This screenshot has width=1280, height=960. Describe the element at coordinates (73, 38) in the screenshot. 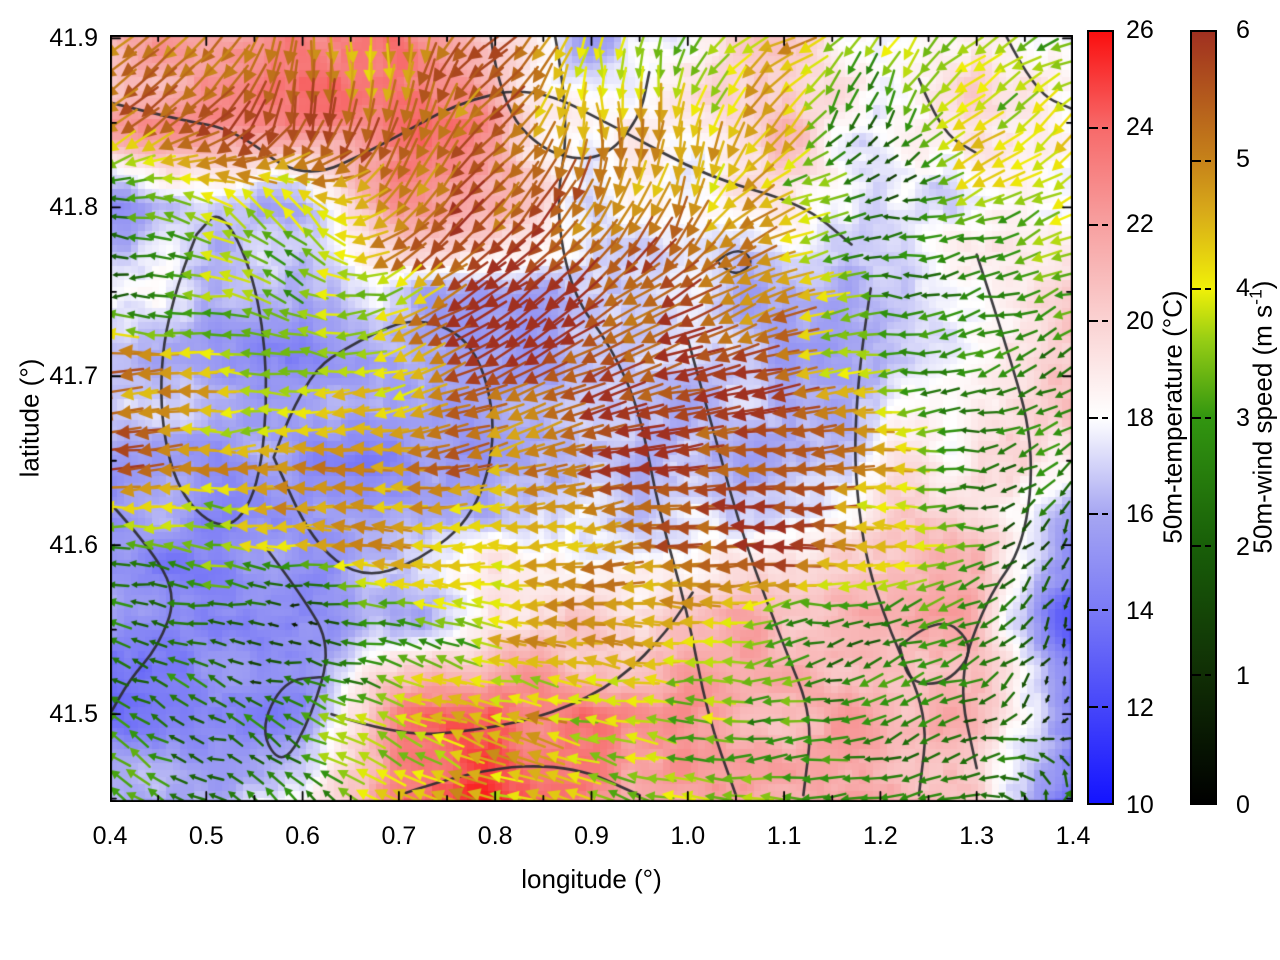

I see `y-tick-label: 41.9` at that location.